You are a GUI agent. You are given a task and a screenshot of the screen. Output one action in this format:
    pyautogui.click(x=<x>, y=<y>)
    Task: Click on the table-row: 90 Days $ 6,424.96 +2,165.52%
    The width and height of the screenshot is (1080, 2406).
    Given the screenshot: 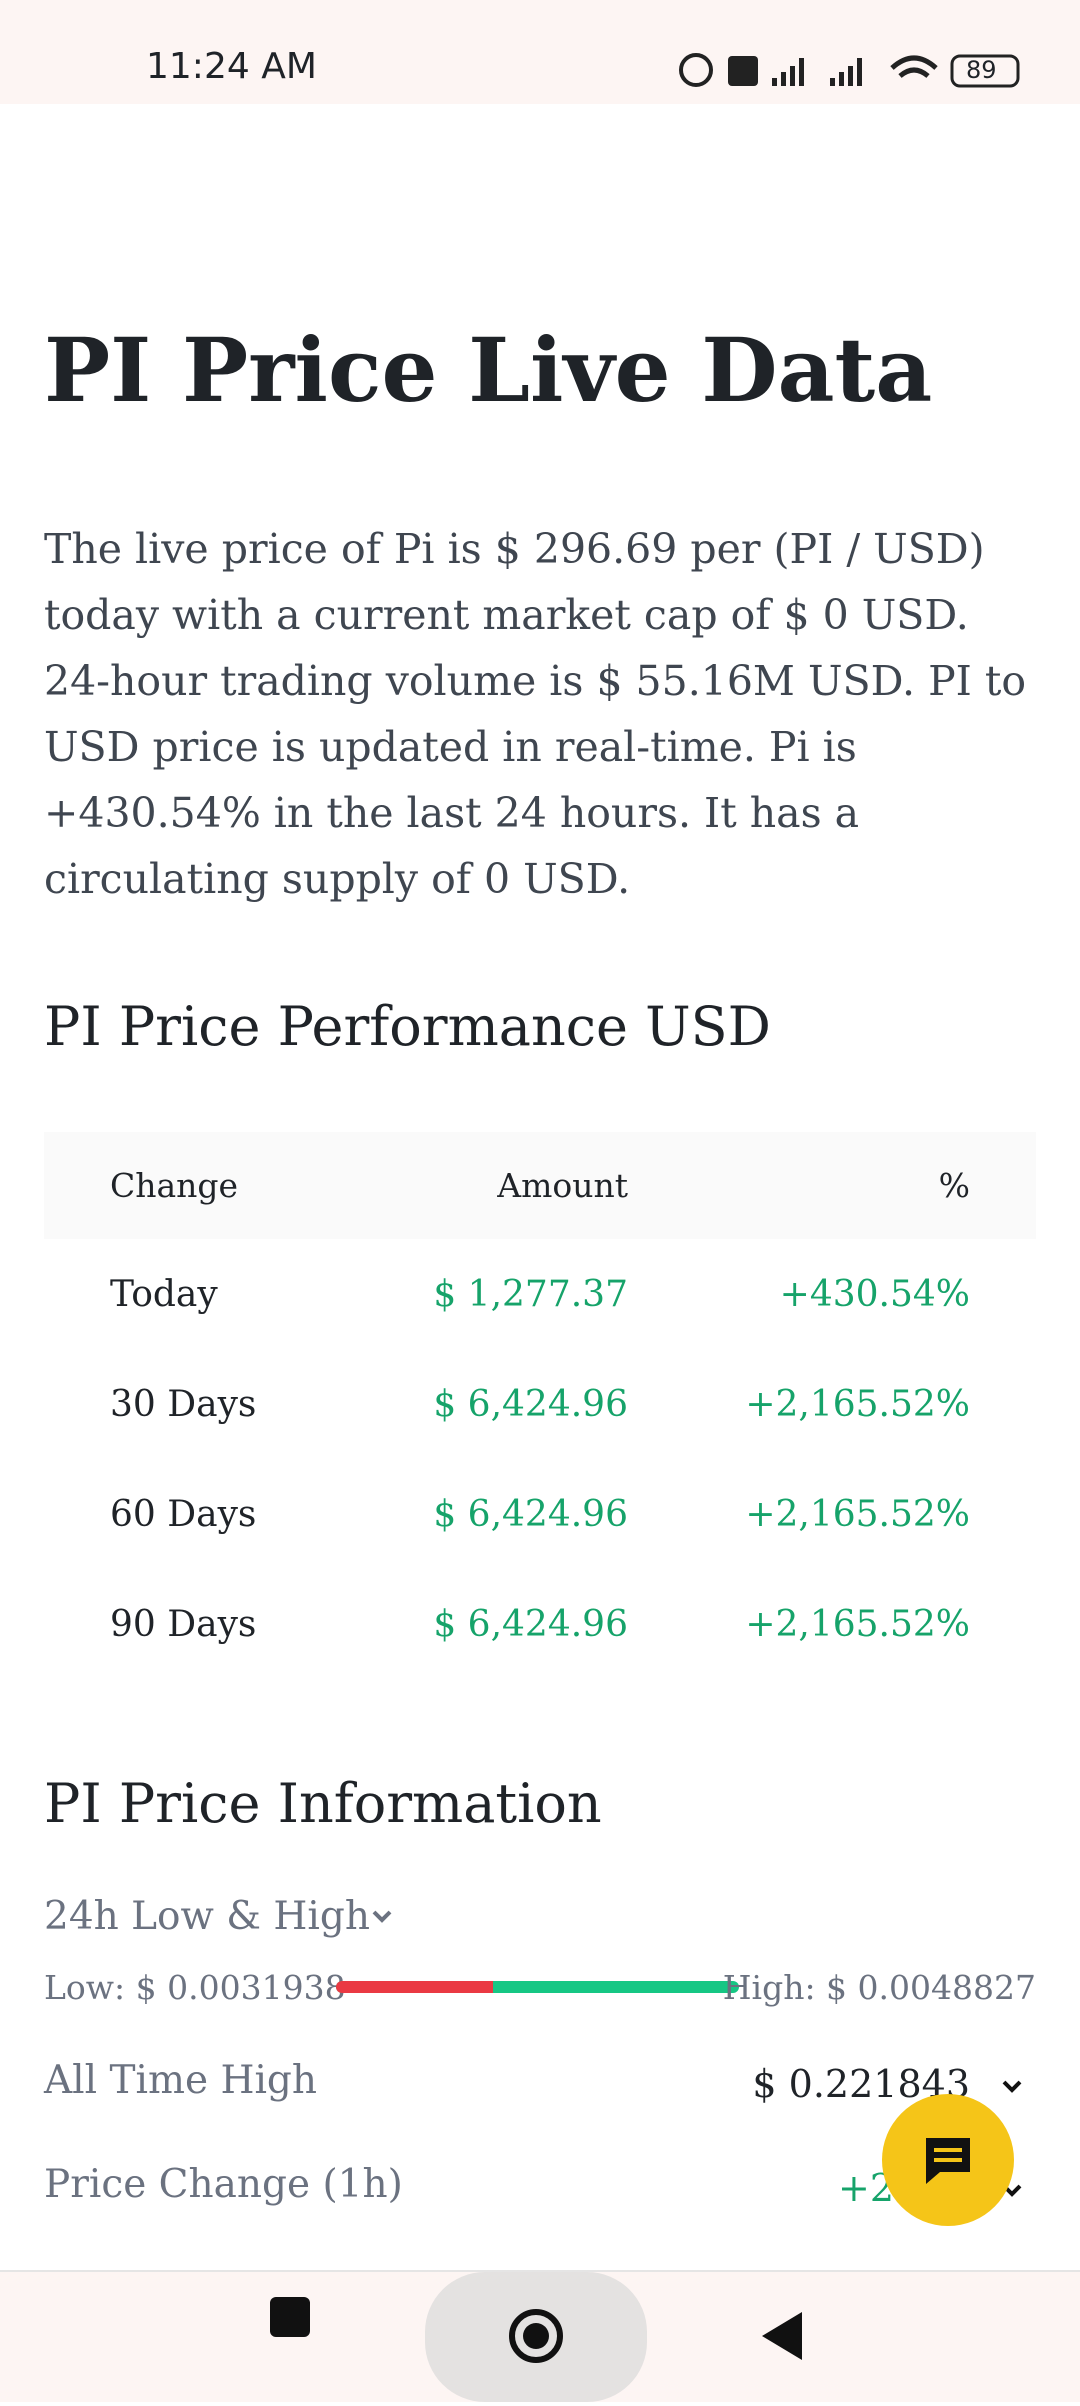 What is the action you would take?
    pyautogui.click(x=540, y=1624)
    